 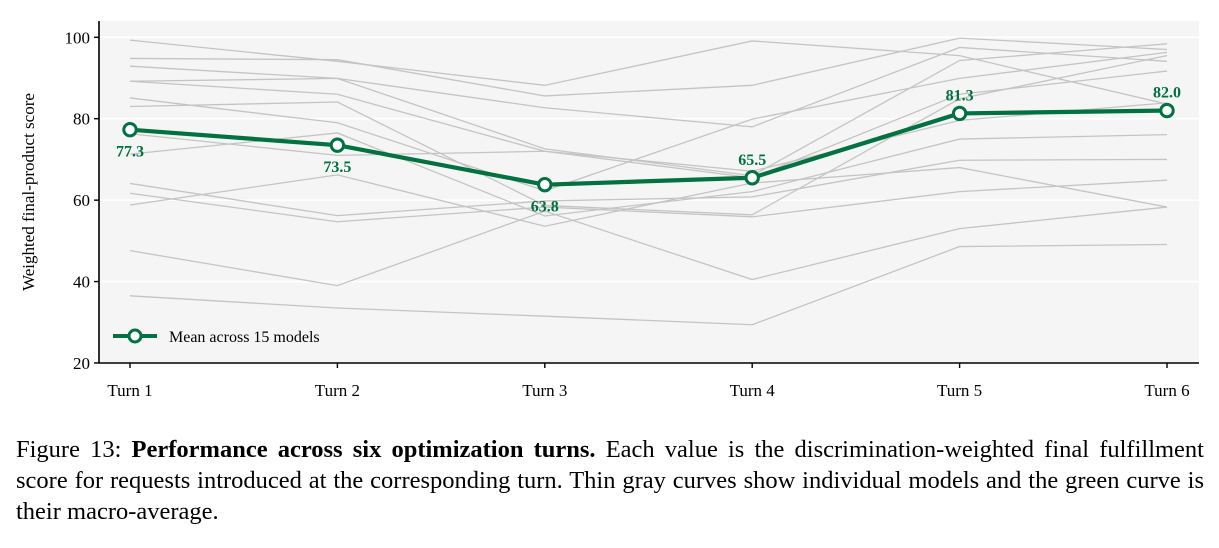 What do you see at coordinates (1167, 93) in the screenshot?
I see `data-label: 82.0` at bounding box center [1167, 93].